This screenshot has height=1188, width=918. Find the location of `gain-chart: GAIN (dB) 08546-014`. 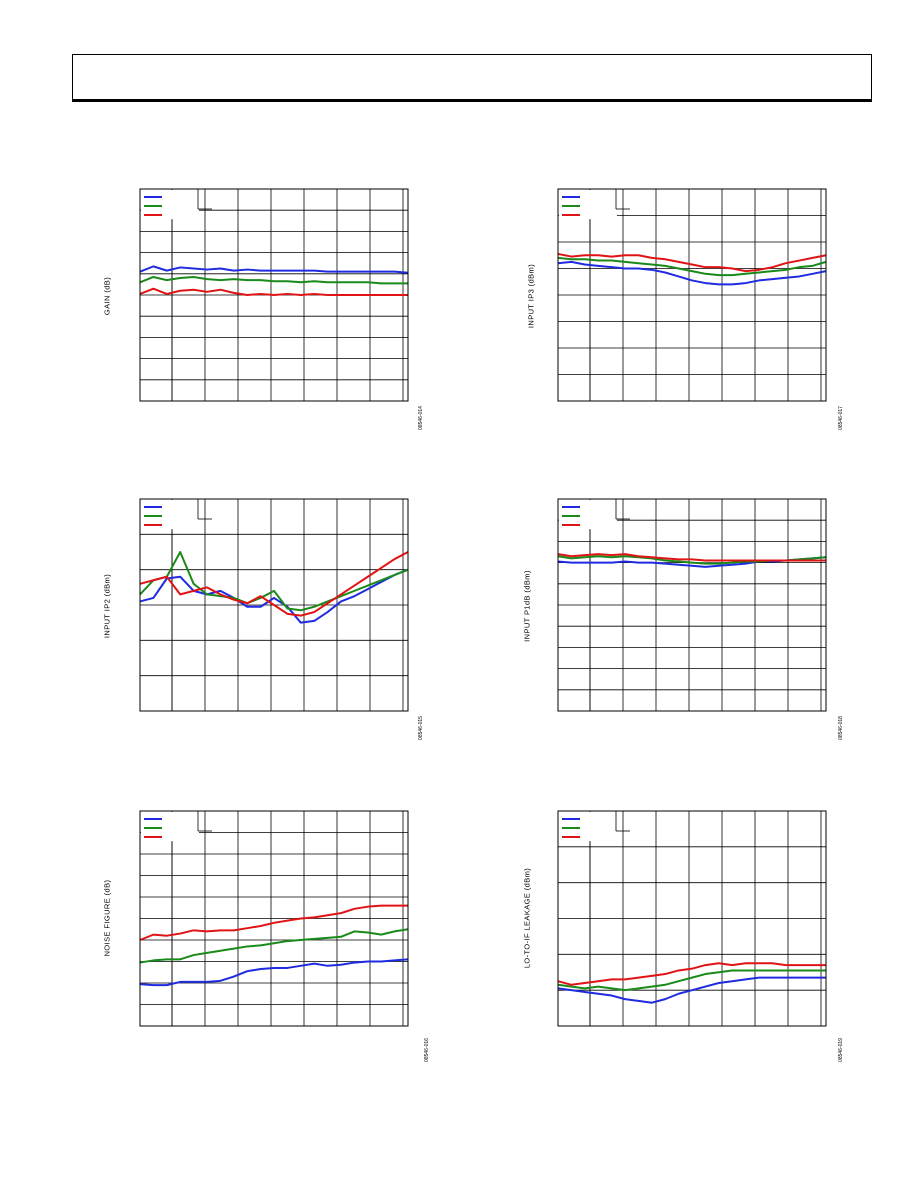

gain-chart: GAIN (dB) 08546-014 is located at coordinates (265, 311).